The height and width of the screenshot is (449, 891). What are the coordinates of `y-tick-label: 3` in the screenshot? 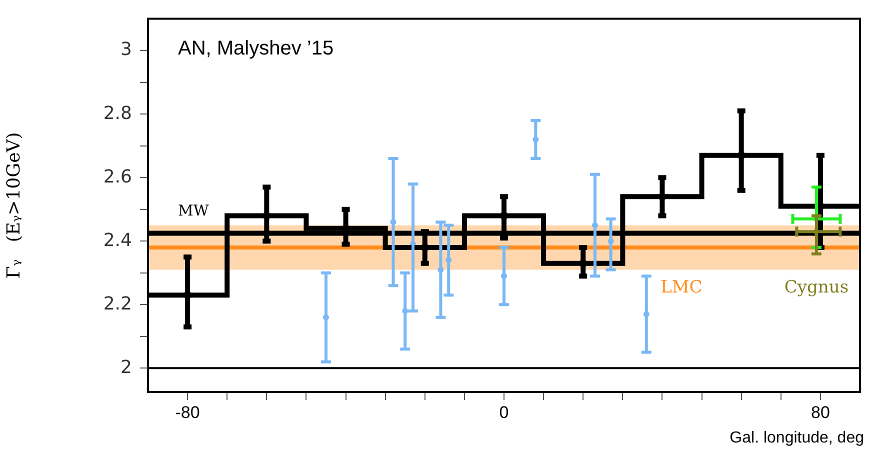 It's located at (126, 49).